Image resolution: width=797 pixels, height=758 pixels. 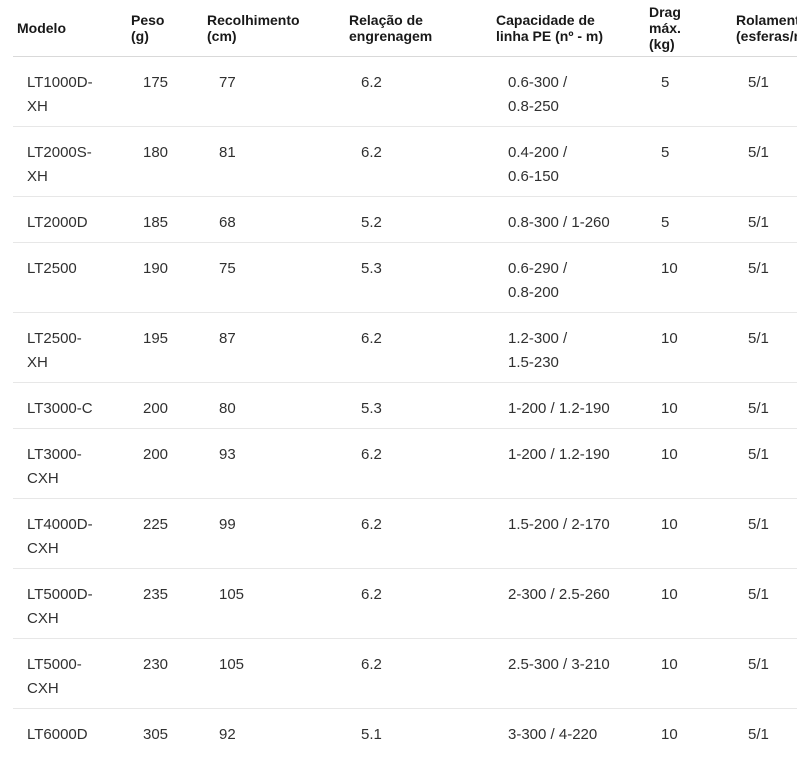 I want to click on table-row: LT1000D- XH 175 77 6.2 0.6-300 / 0.8-250 5 5/1, so click(x=405, y=91).